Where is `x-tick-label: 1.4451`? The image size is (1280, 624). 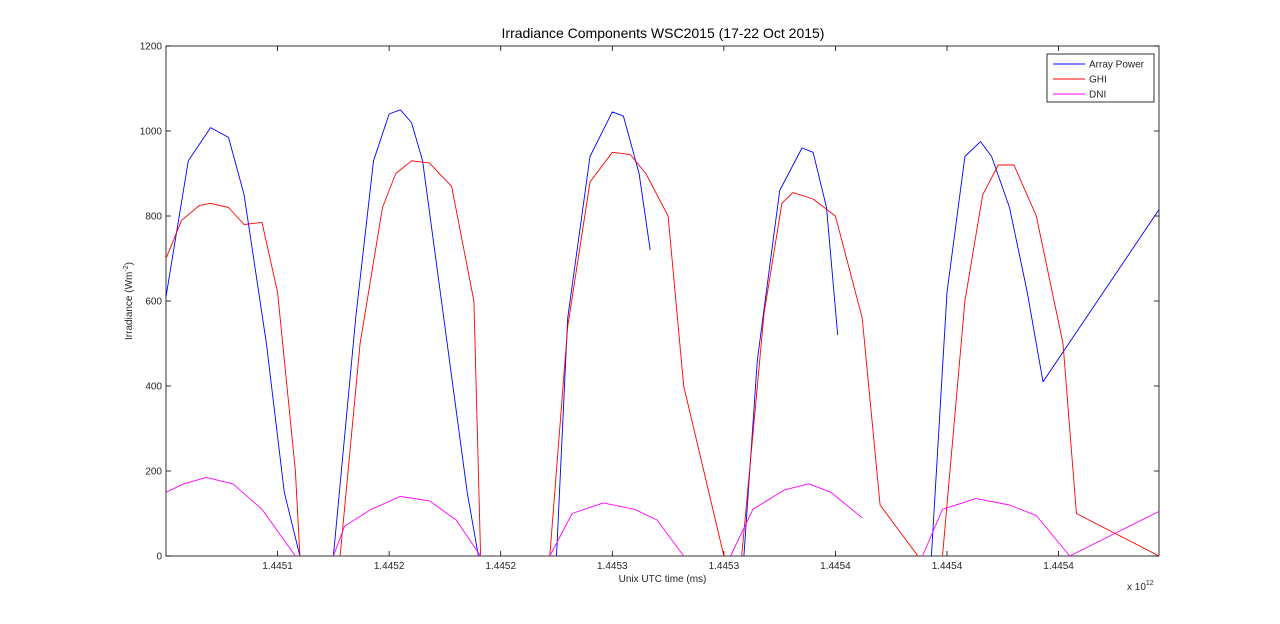
x-tick-label: 1.4451 is located at coordinates (277, 566).